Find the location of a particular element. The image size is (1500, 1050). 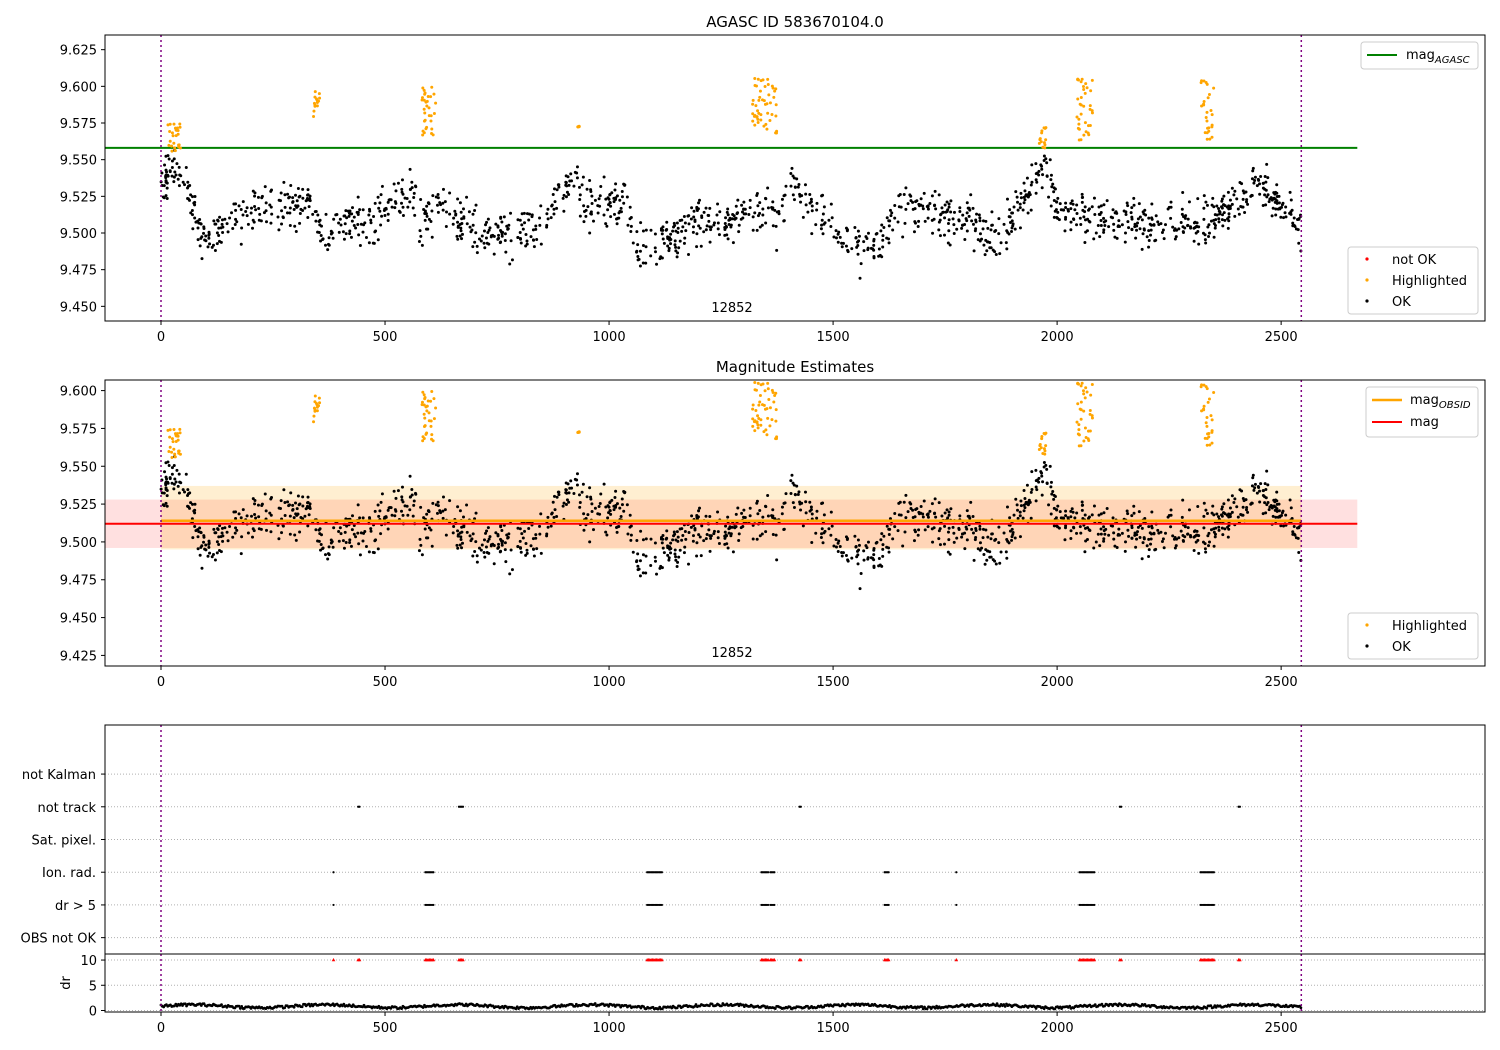

legend2-ok-marker is located at coordinates (1367, 646).